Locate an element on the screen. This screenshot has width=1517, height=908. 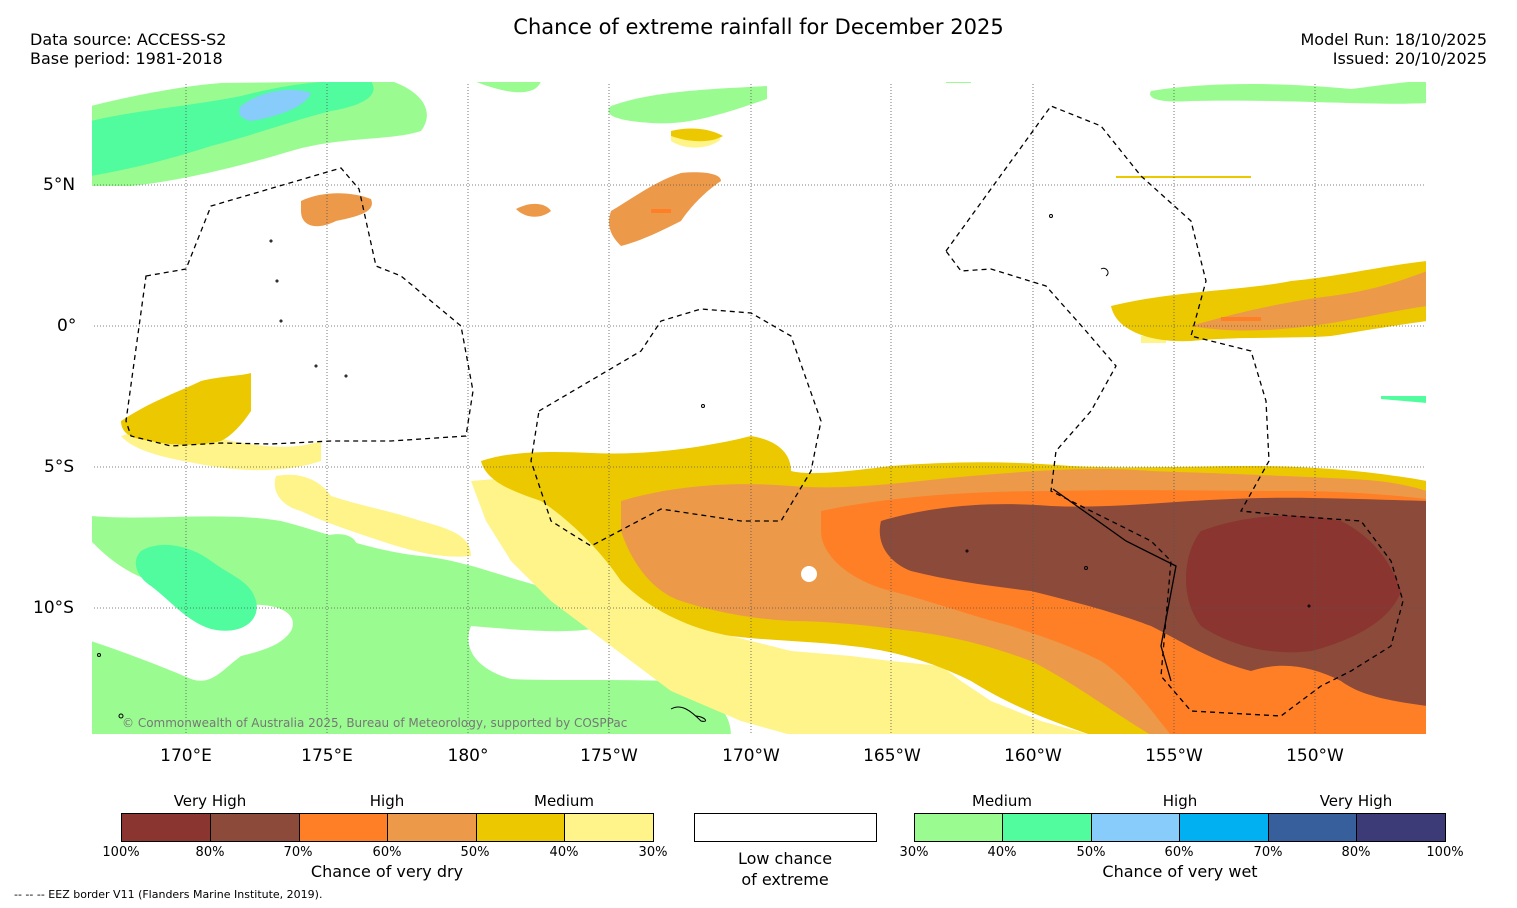
wet-pct-30: 30% is located at coordinates (914, 852).